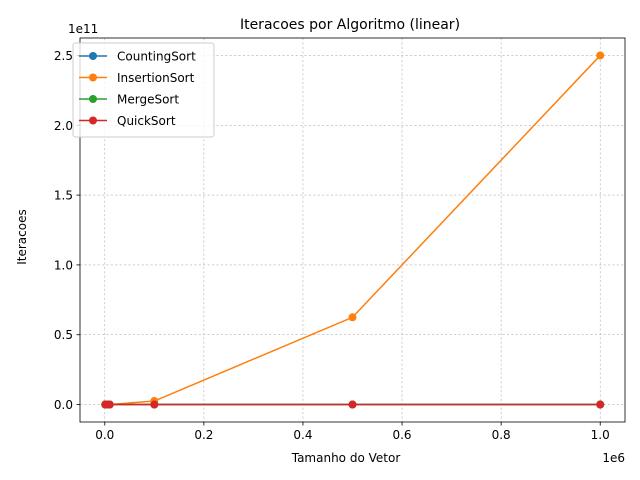 This screenshot has height=480, width=640. I want to click on y-tick-label: 2.0, so click(63, 126).